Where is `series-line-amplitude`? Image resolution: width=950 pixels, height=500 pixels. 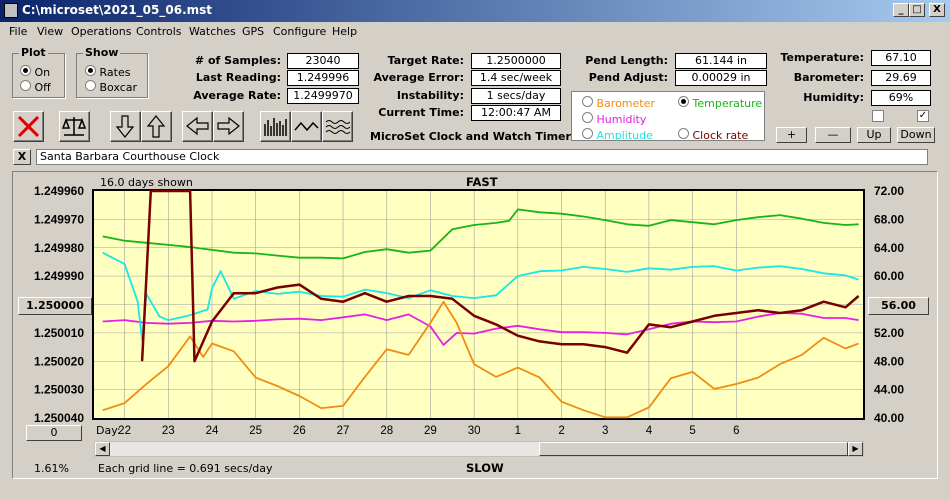 series-line-amplitude is located at coordinates (480, 296).